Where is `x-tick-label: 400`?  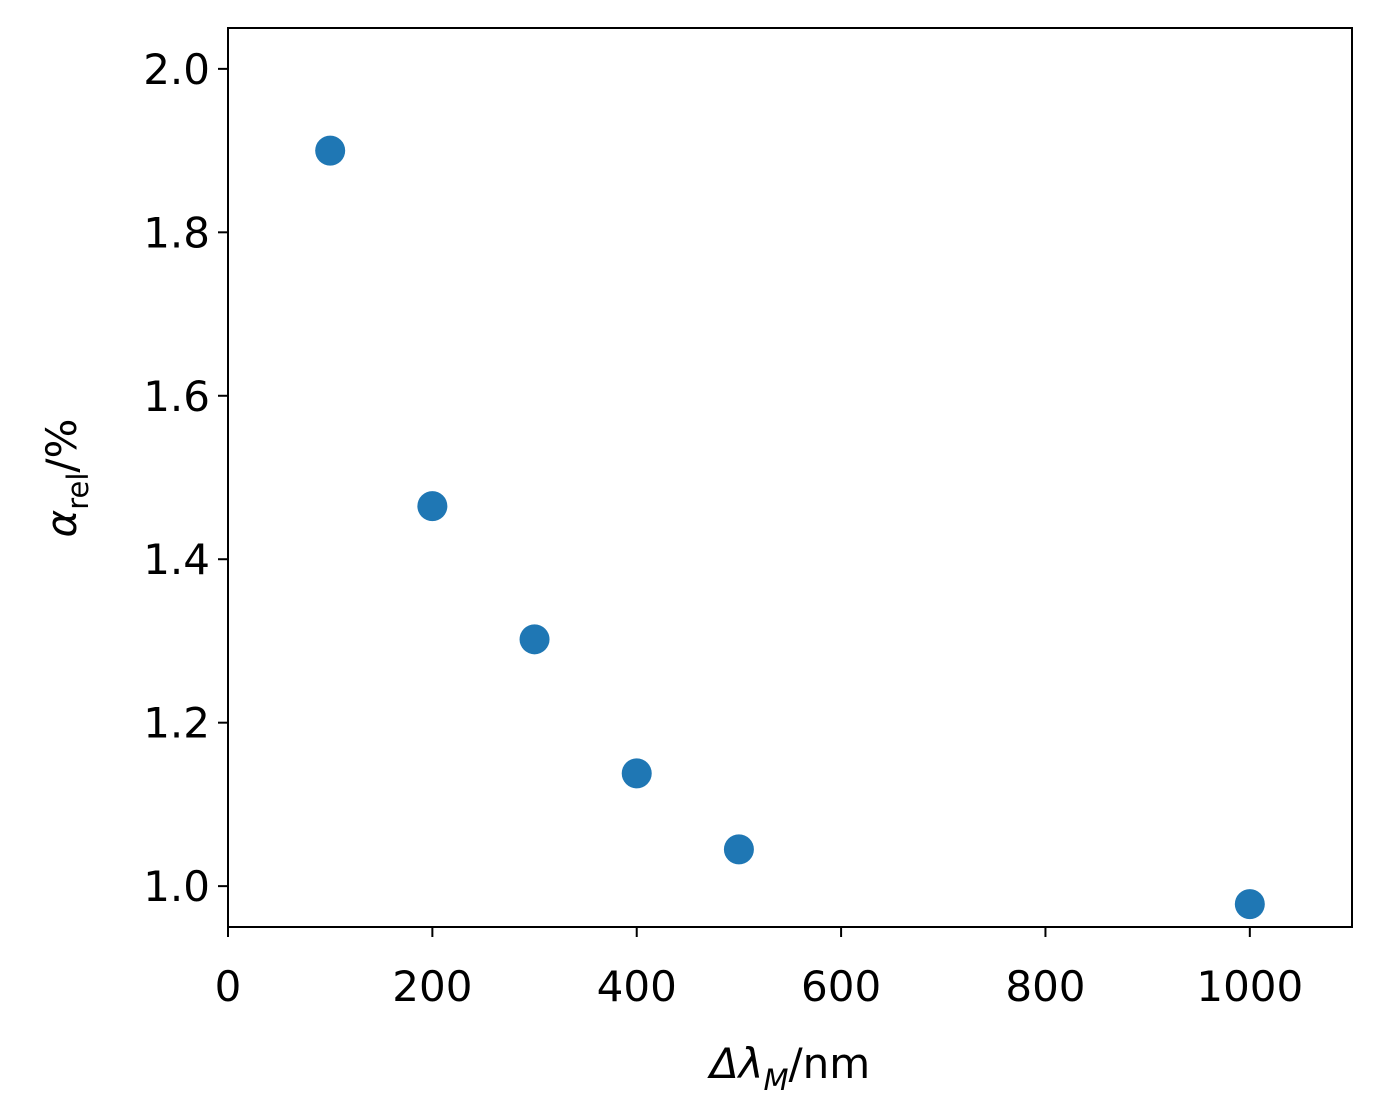
x-tick-label: 400 is located at coordinates (637, 986).